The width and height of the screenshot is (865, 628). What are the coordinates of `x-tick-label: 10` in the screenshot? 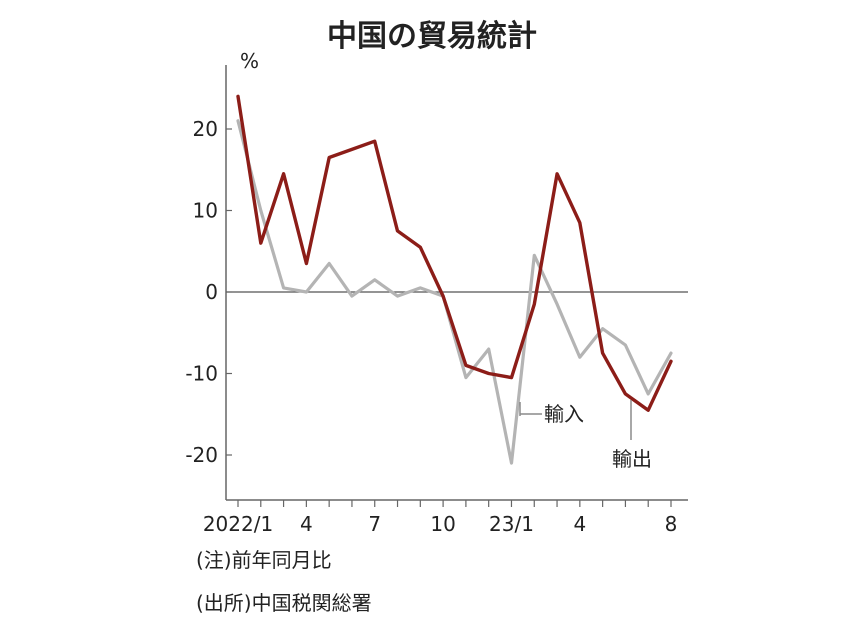 It's located at (442, 524).